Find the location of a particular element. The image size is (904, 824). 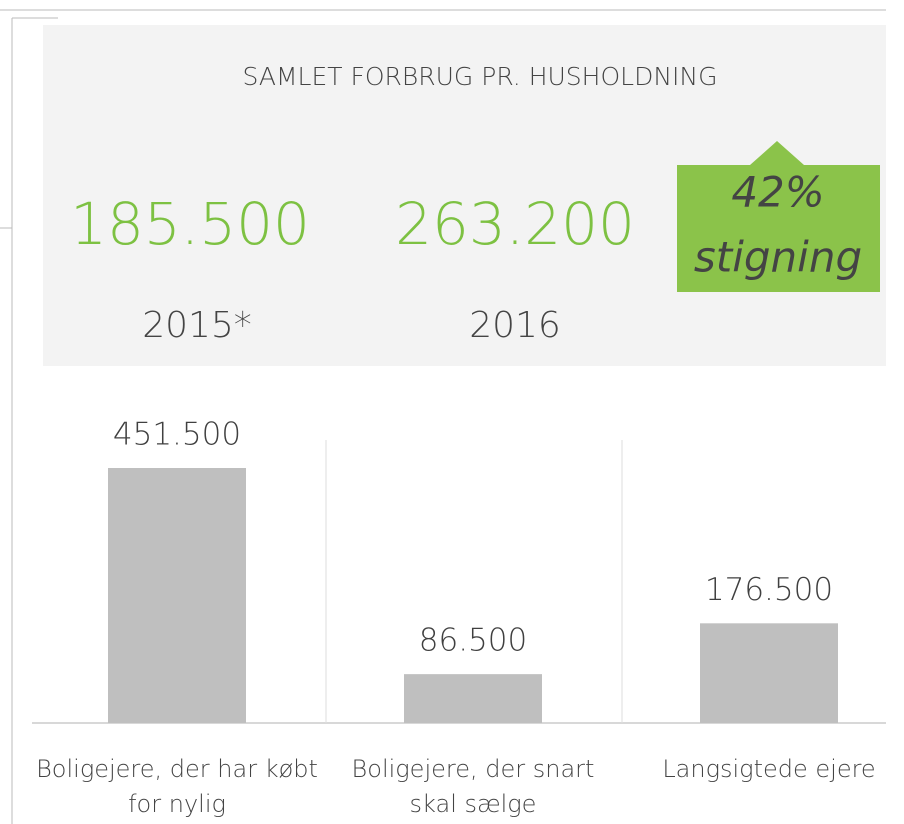

category-label: Langsigtede ejere is located at coordinates (769, 769).